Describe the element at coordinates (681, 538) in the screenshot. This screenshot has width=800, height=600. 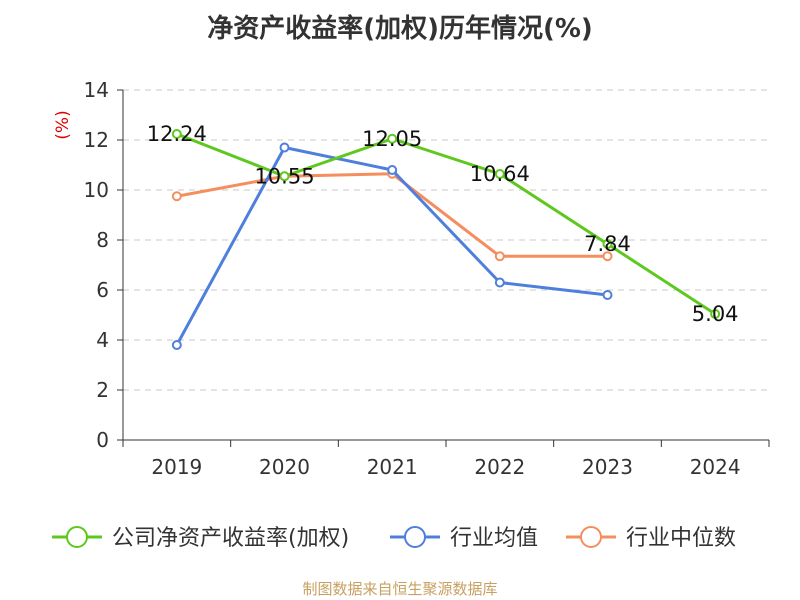
I see `legend-label: 行业中位数` at that location.